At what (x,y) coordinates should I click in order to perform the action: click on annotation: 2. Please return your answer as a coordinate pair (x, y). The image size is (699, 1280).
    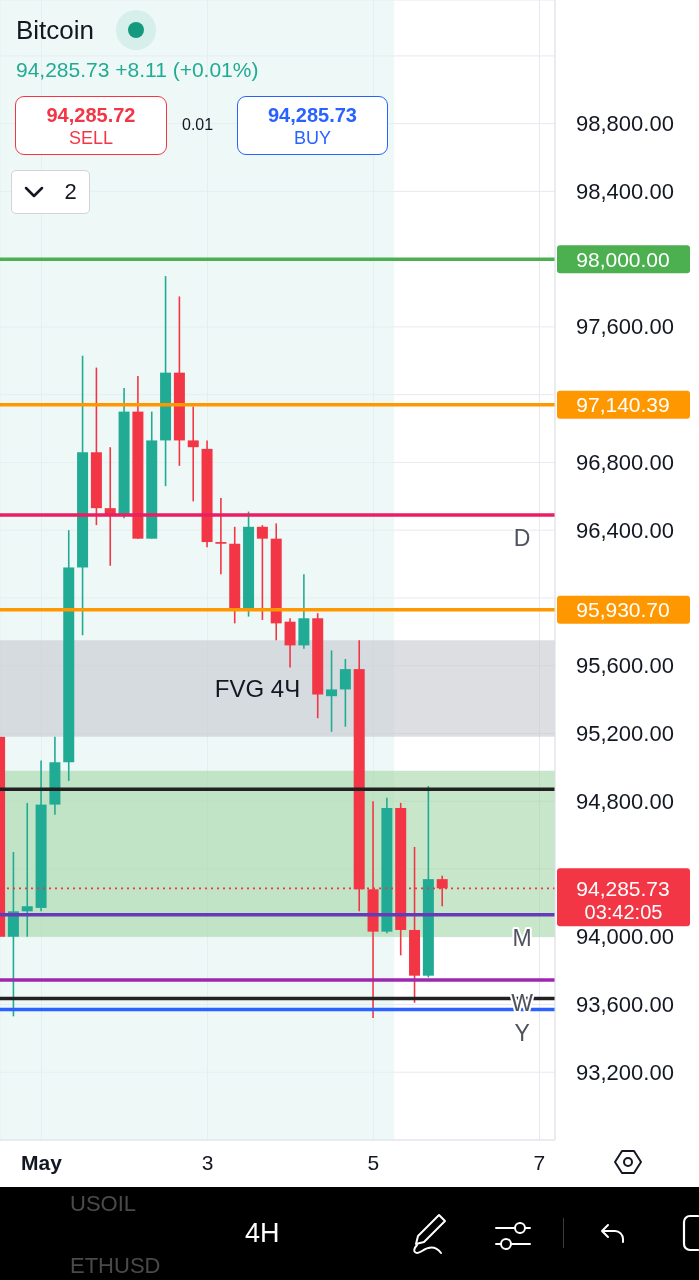
    Looking at the image, I should click on (70, 192).